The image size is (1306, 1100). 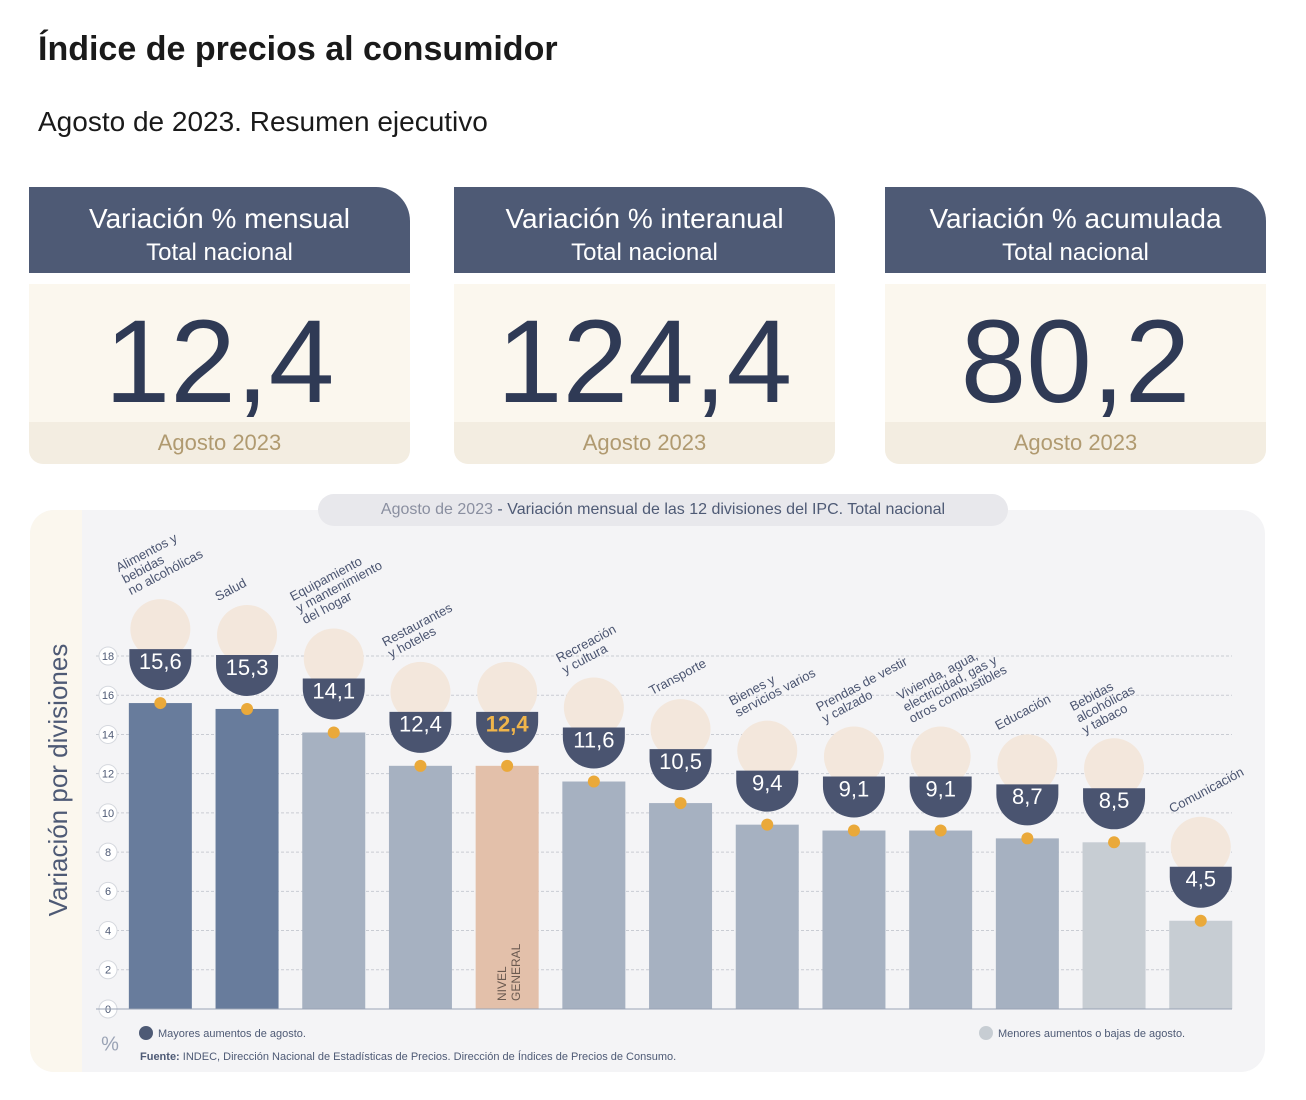 What do you see at coordinates (219, 230) in the screenshot?
I see `card-header: Variación % mensual Total nacional` at bounding box center [219, 230].